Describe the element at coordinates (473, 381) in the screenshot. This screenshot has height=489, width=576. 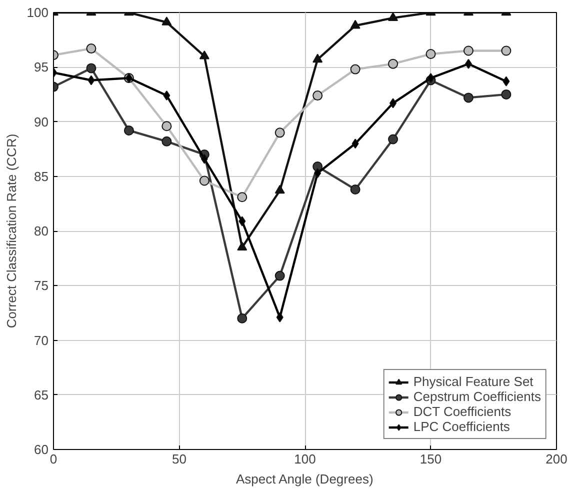
I see `legend-label: Physical Feature Set` at that location.